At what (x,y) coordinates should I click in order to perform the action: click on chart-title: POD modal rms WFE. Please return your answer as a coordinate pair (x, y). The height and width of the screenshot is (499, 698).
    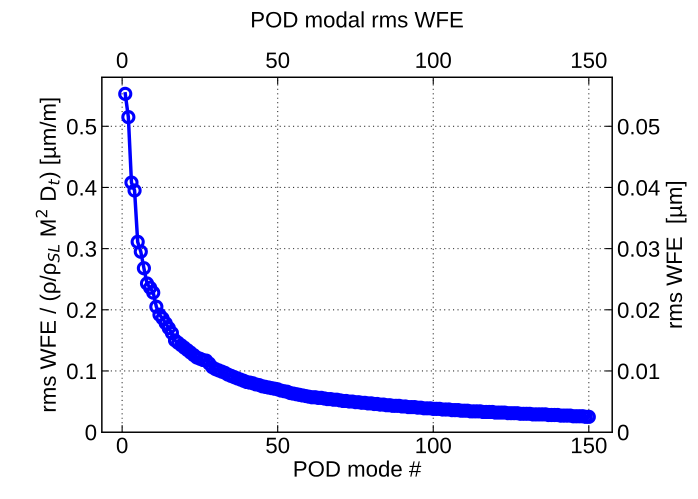
    Looking at the image, I should click on (357, 19).